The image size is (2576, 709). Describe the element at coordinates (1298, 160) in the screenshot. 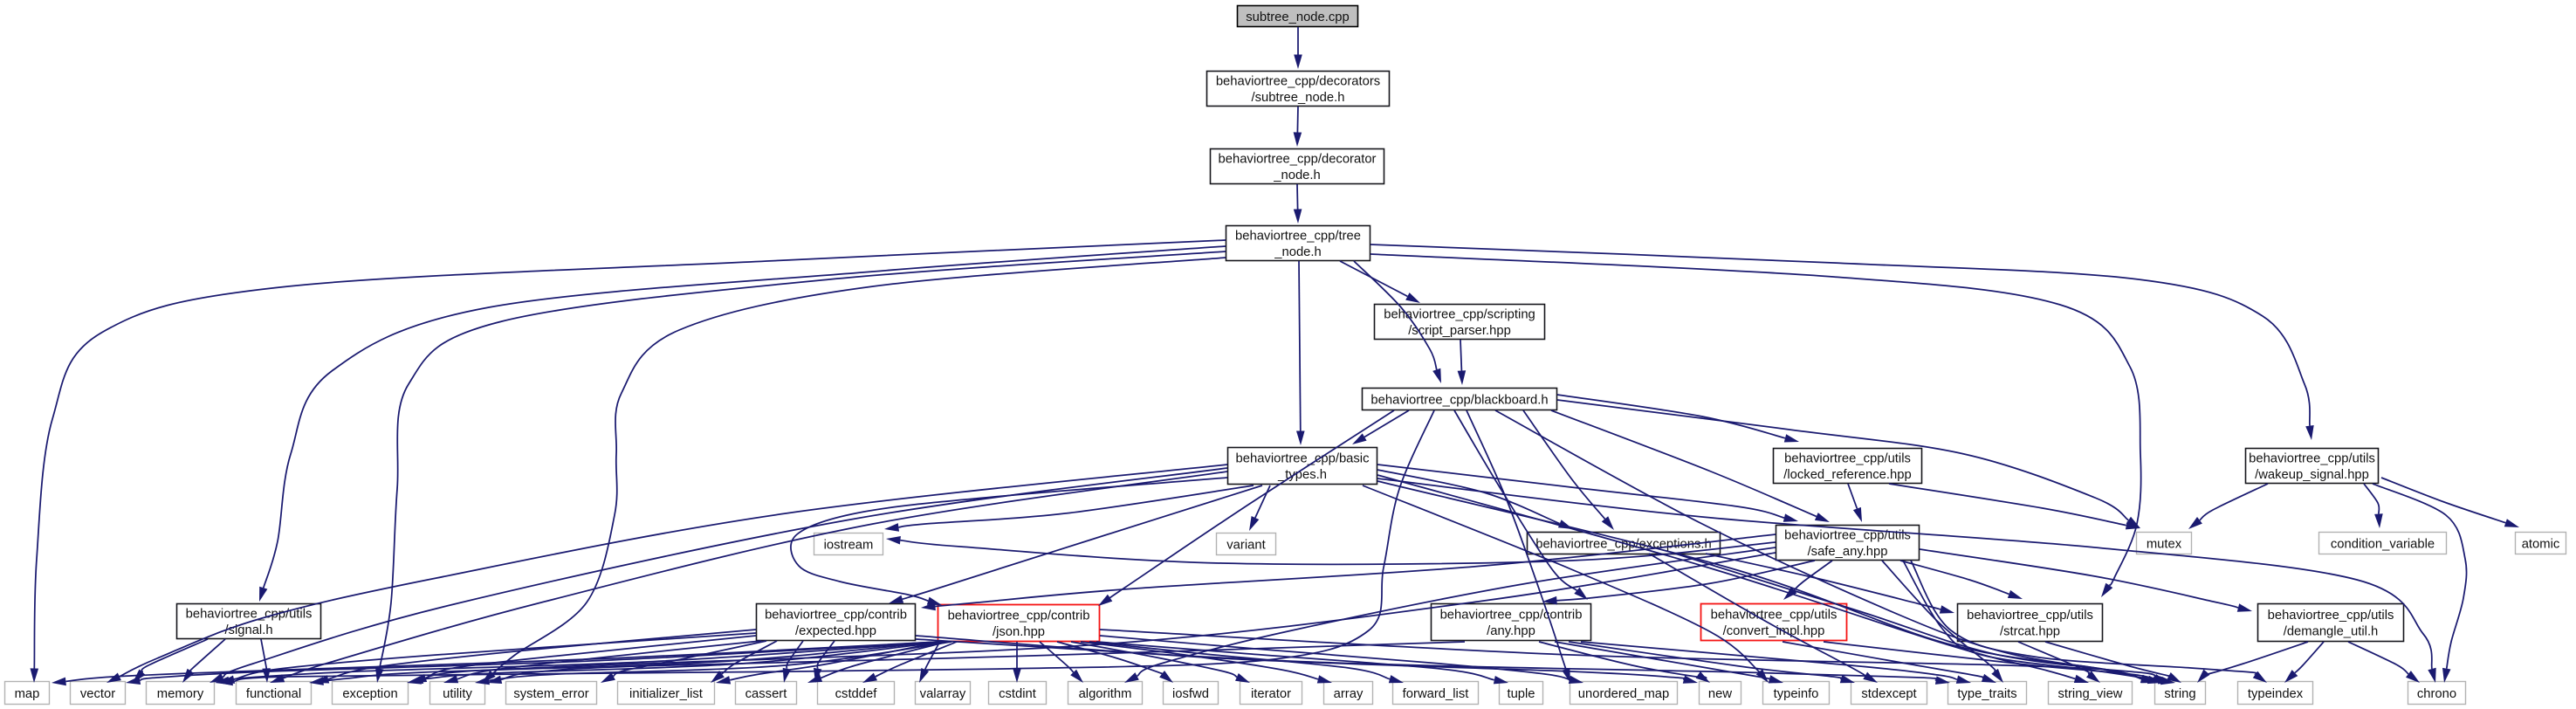

I see `svg-text: behaviortree_cpp/decorator` at that location.